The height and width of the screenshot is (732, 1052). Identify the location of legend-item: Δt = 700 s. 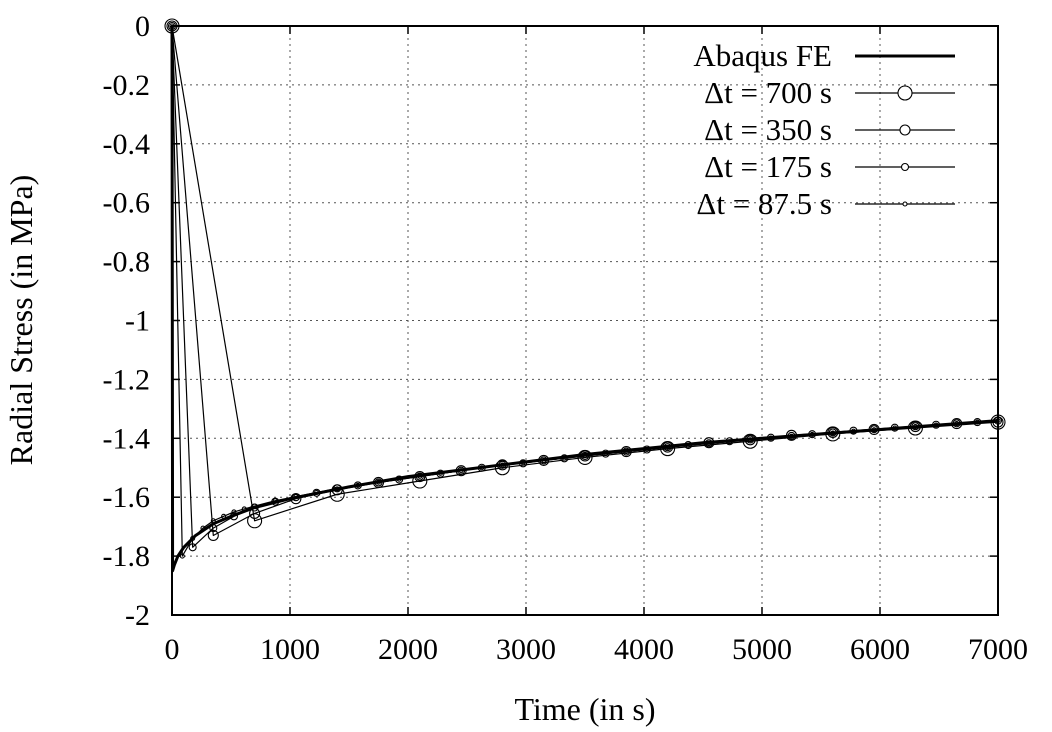
(829, 92).